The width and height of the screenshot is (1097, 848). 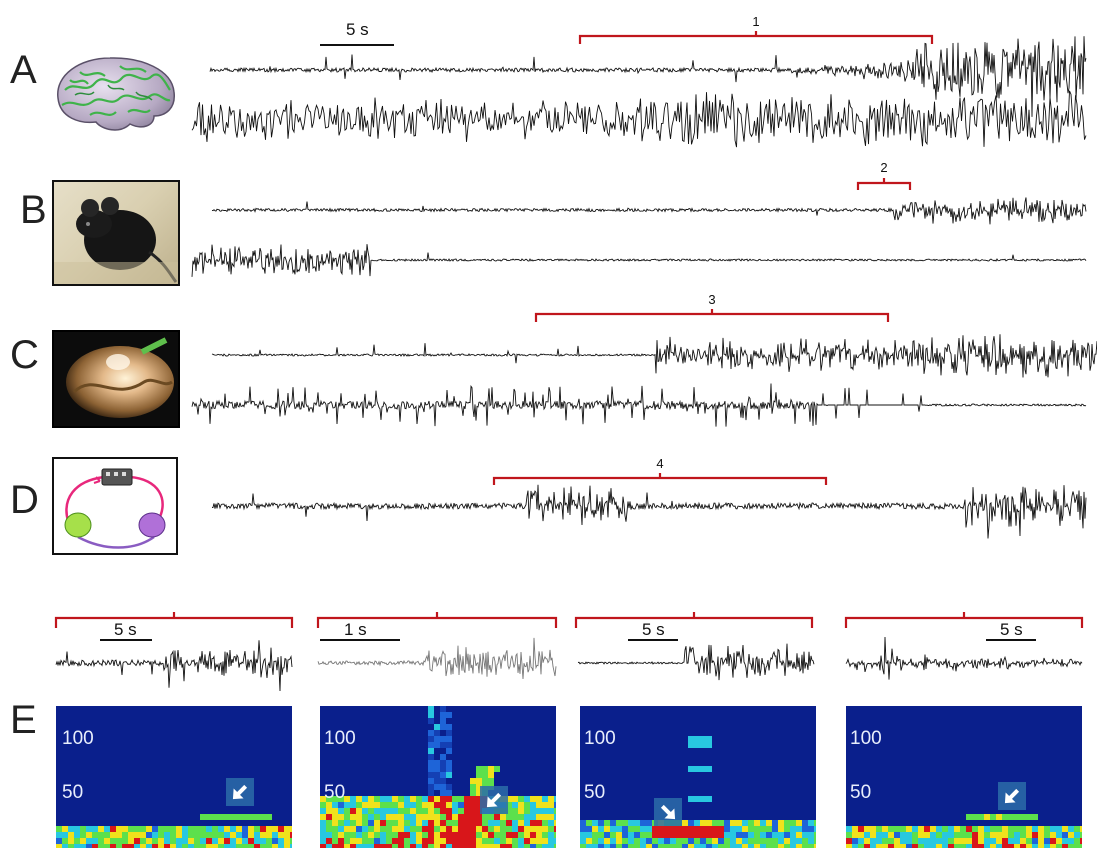 I want to click on spectrogram-4: 100 50, so click(x=964, y=777).